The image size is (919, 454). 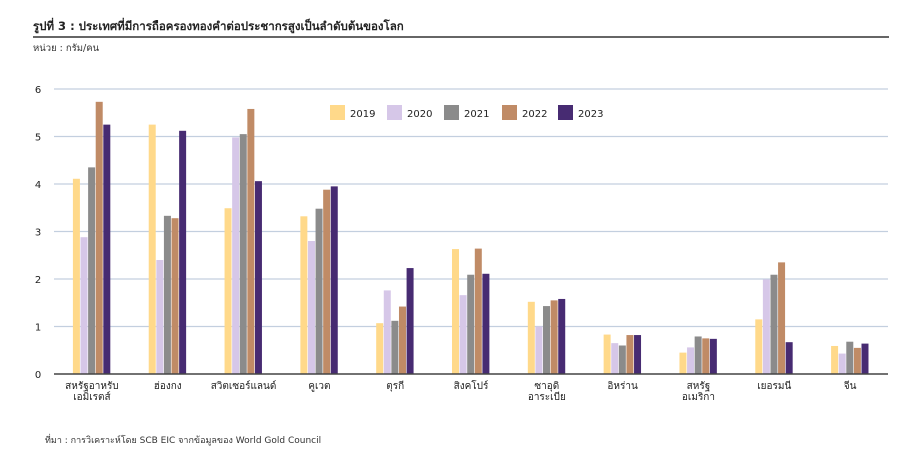 What do you see at coordinates (38, 233) in the screenshot?
I see `y-tick-label: 3` at bounding box center [38, 233].